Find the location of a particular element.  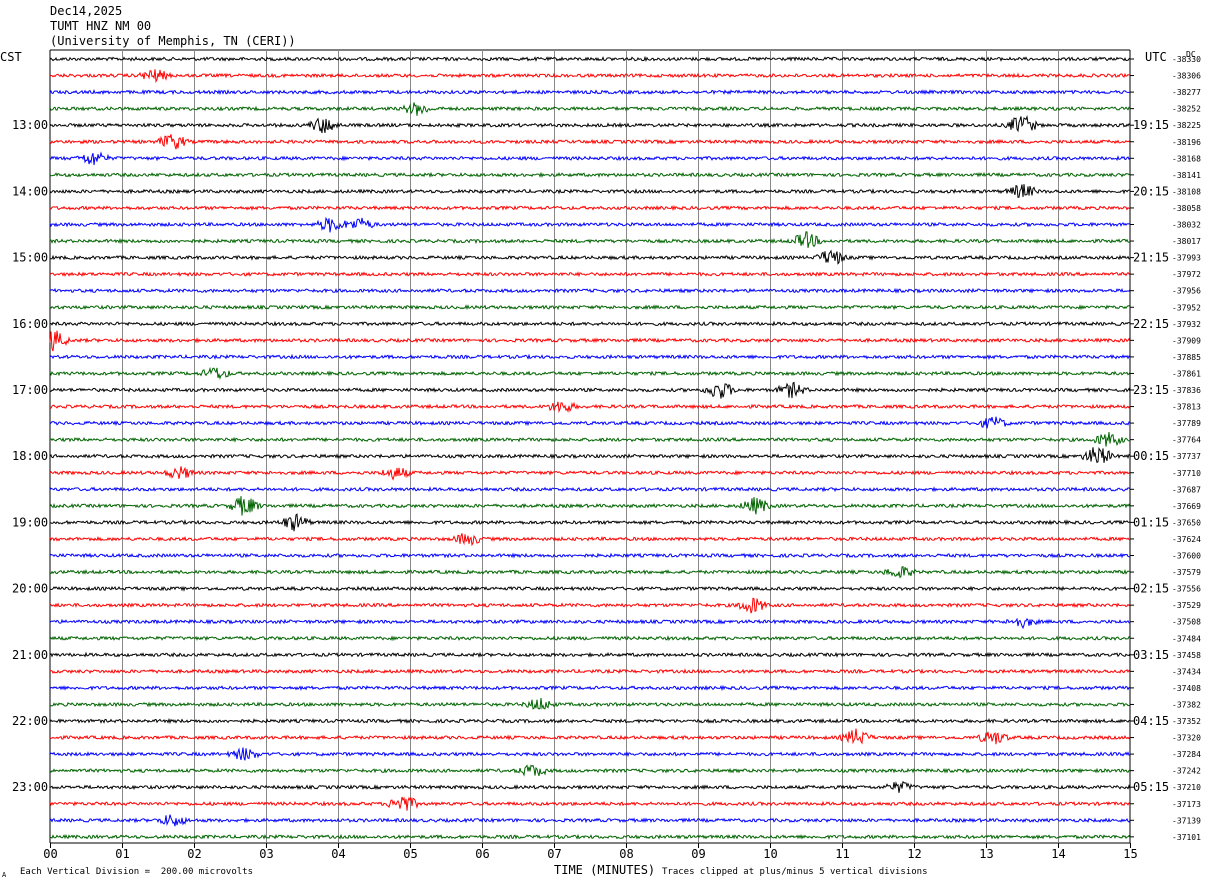

cst-hour-label: 22:00 is located at coordinates (30, 721).